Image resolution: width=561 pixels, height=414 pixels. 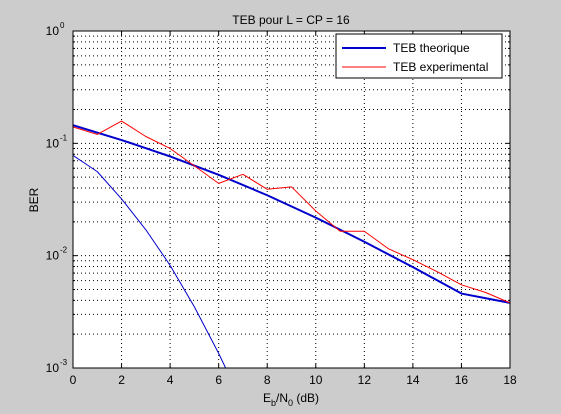 I want to click on x-axis-label-base: E, so click(x=267, y=398).